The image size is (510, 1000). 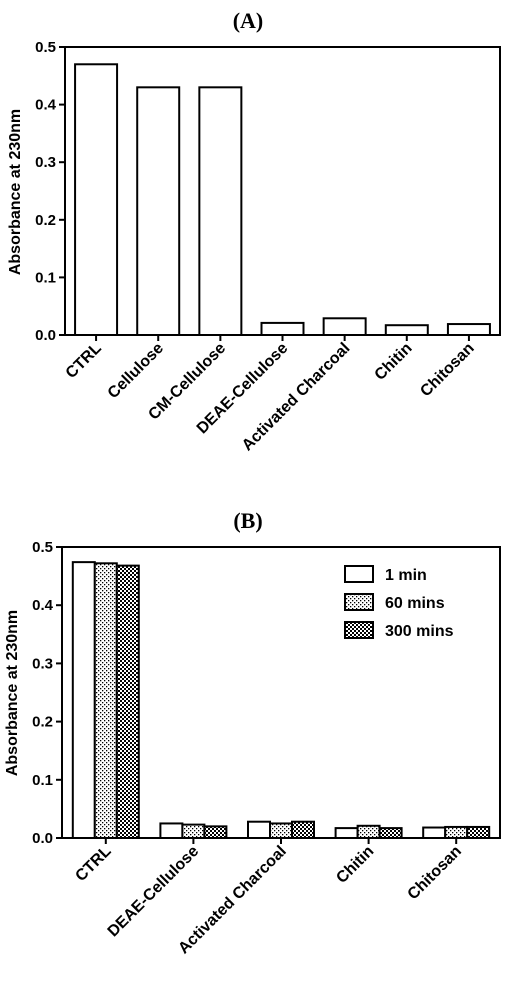 I want to click on category-label: Cellulose, so click(x=136, y=371).